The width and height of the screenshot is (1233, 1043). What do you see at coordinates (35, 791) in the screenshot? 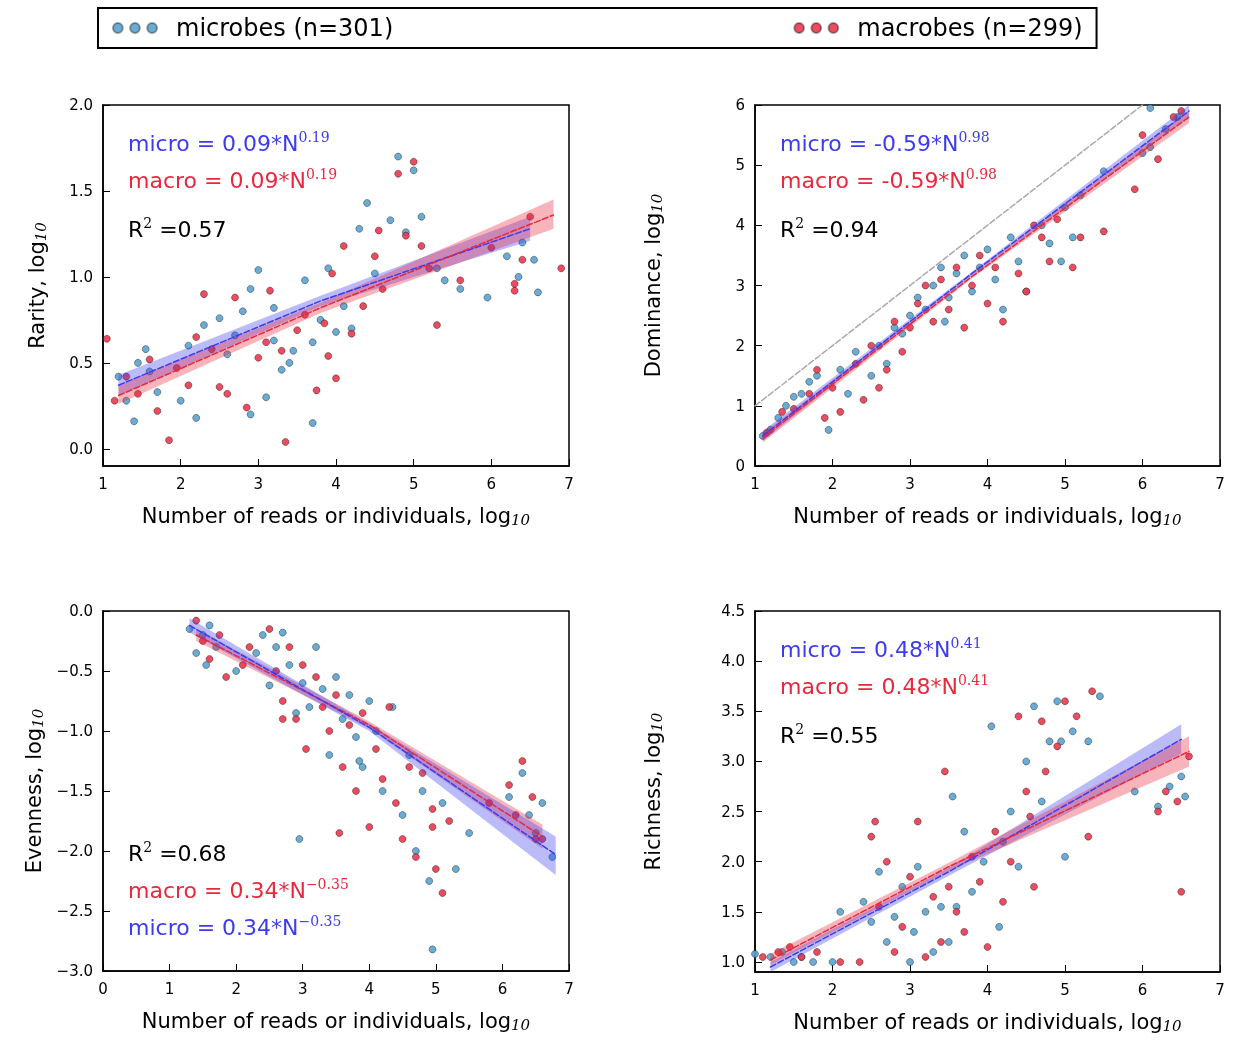
I see `y-axis-title: Evenness, log10` at bounding box center [35, 791].